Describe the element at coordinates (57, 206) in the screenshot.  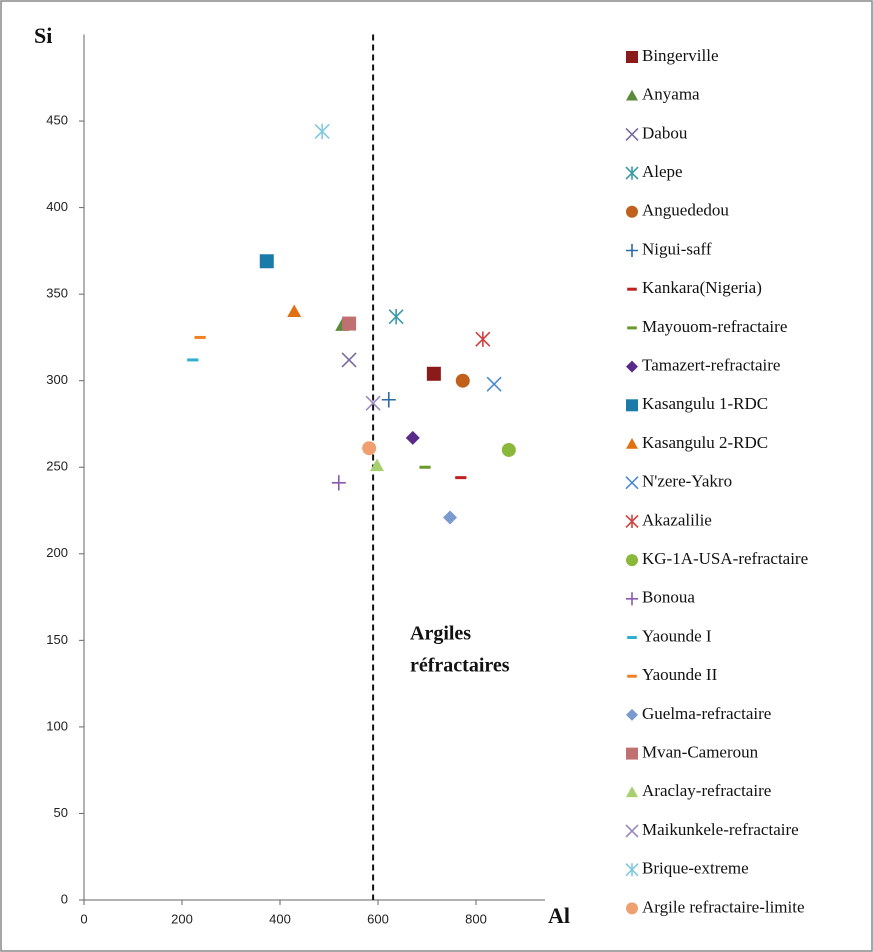
I see `y-tick-label: 400` at that location.